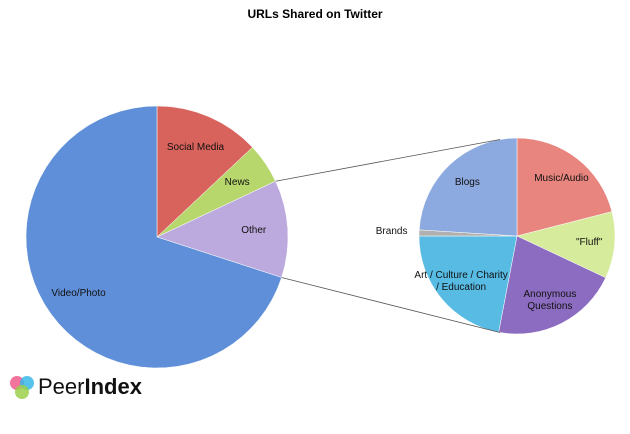 The image size is (630, 434). What do you see at coordinates (254, 230) in the screenshot?
I see `slice-label: Other` at bounding box center [254, 230].